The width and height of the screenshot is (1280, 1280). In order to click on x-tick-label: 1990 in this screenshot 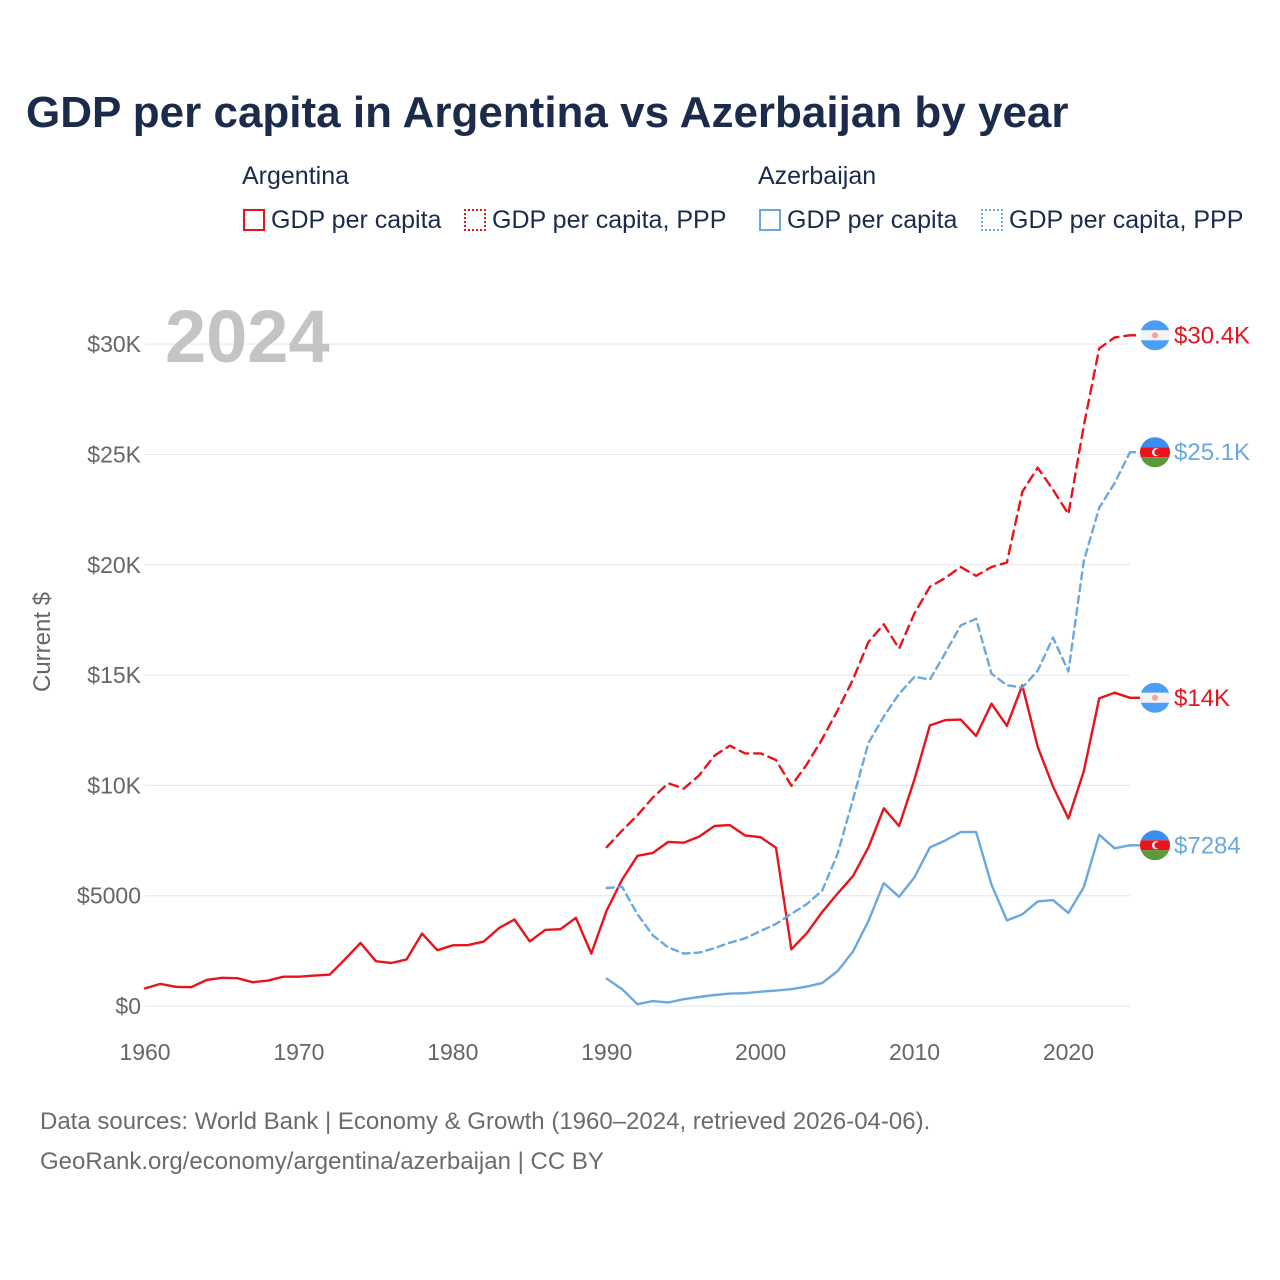, I will do `click(606, 1052)`.